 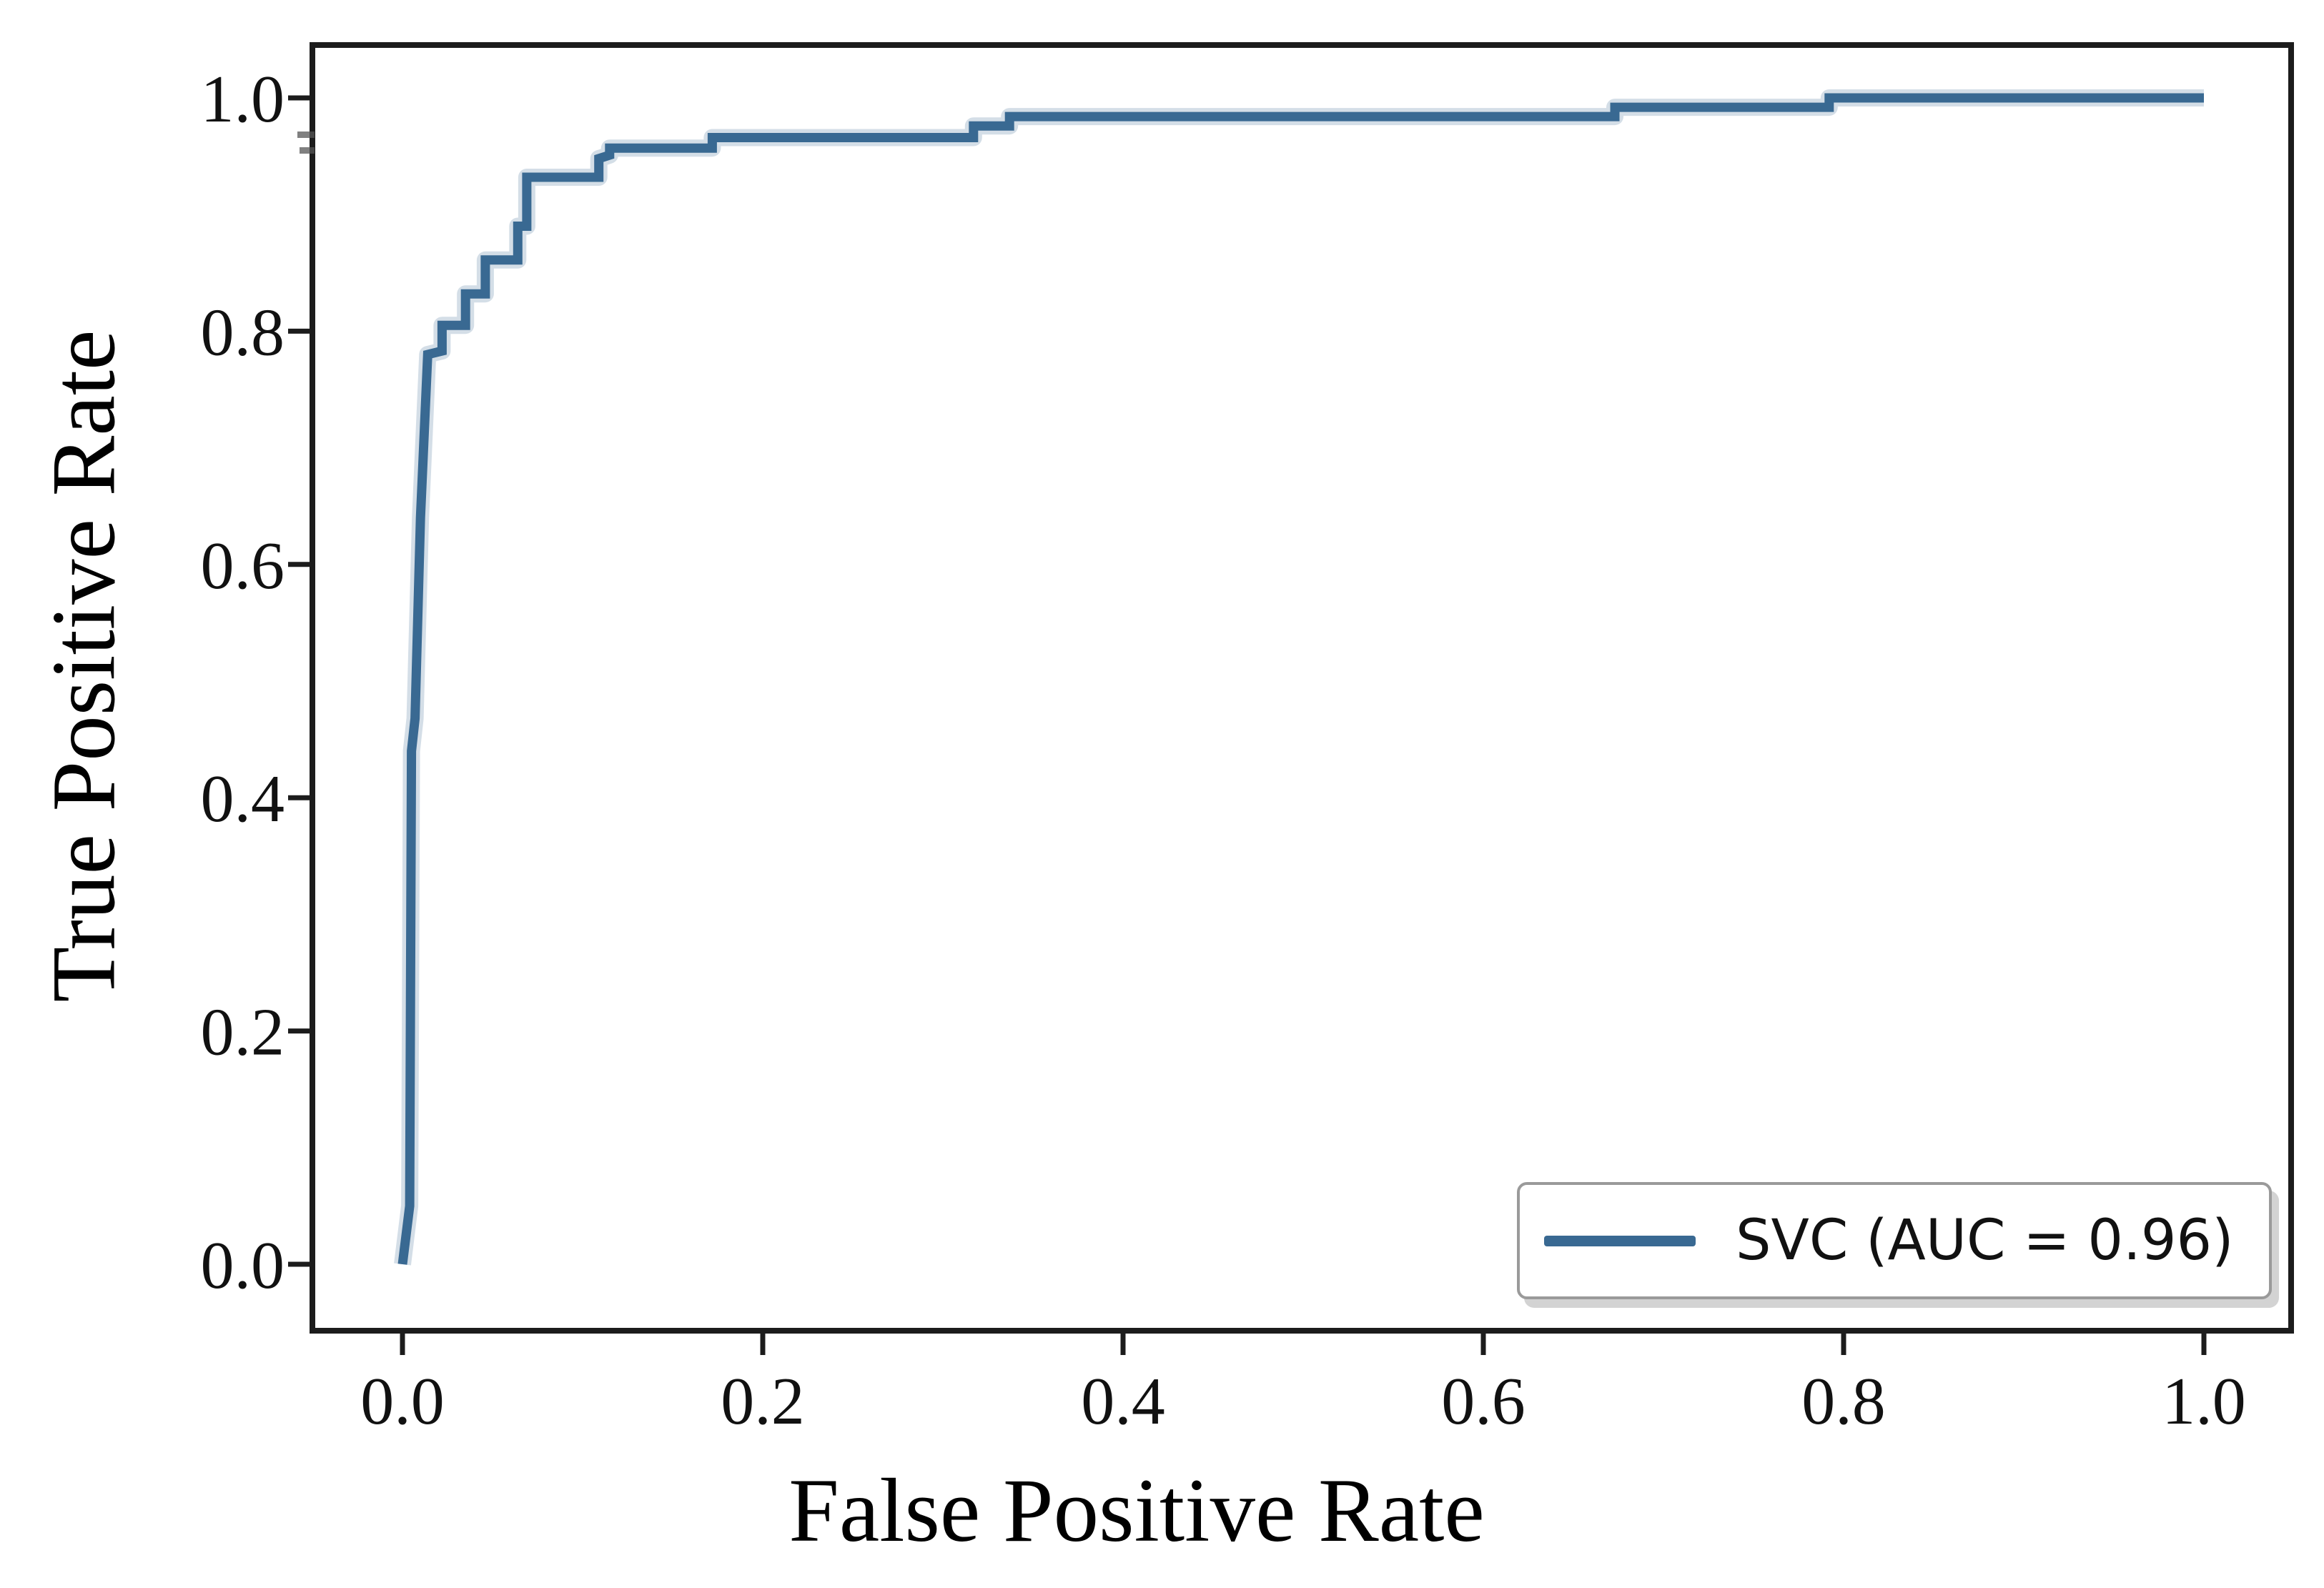 I want to click on x-tick-label: 0.6, so click(x=1483, y=1401).